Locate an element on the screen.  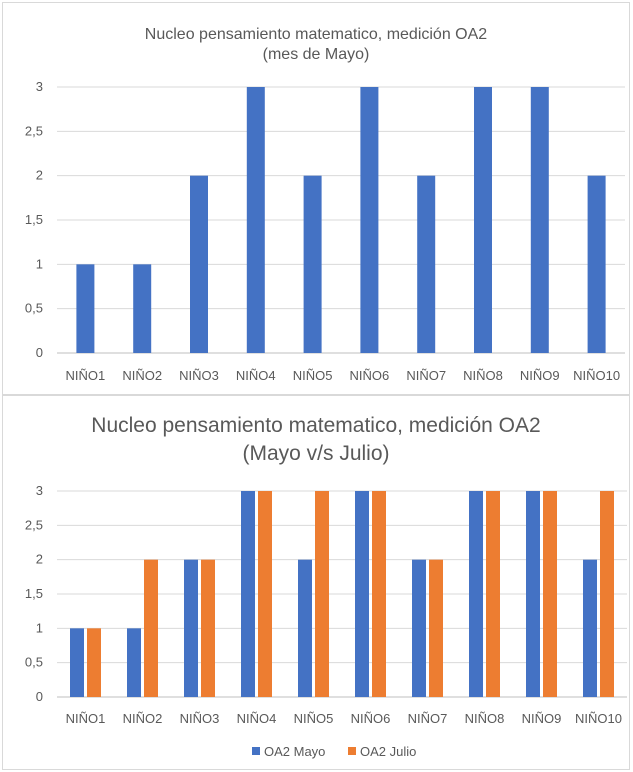
chart-2-subtitle: (Mayo v/s Julio) is located at coordinates (316, 453).